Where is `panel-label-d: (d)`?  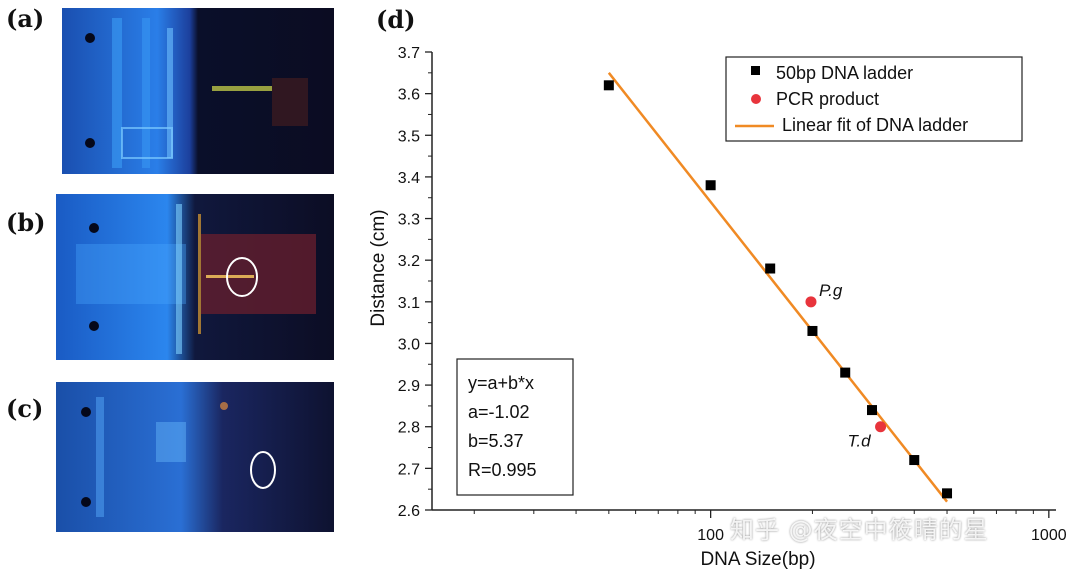
panel-label-d: (d) is located at coordinates (396, 19).